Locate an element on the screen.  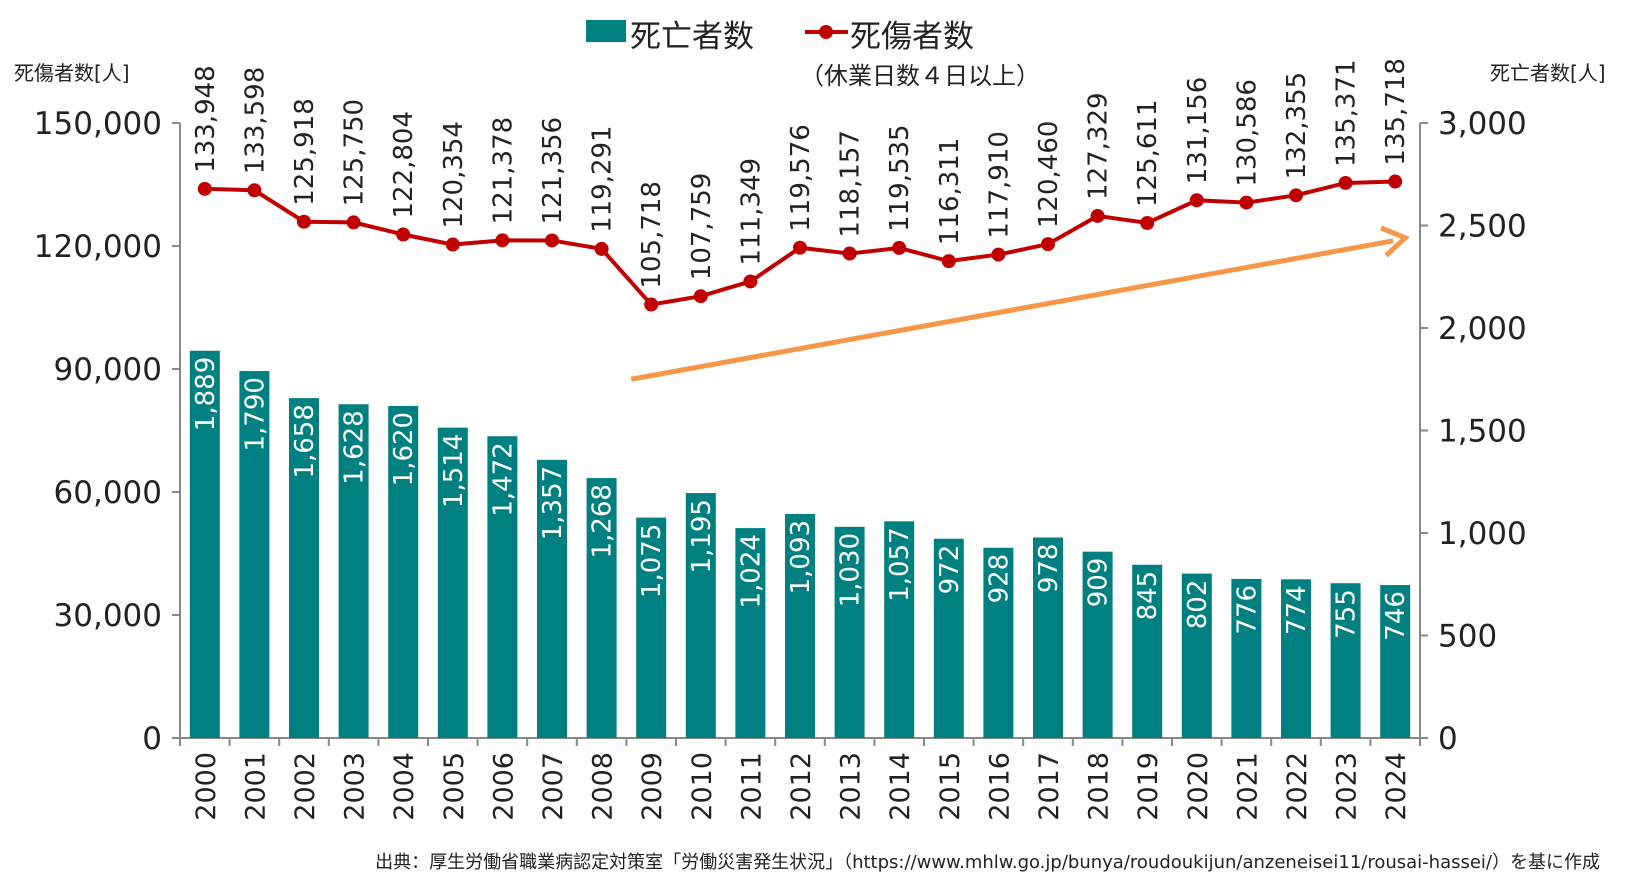
x-tick-label: 2004 is located at coordinates (404, 786).